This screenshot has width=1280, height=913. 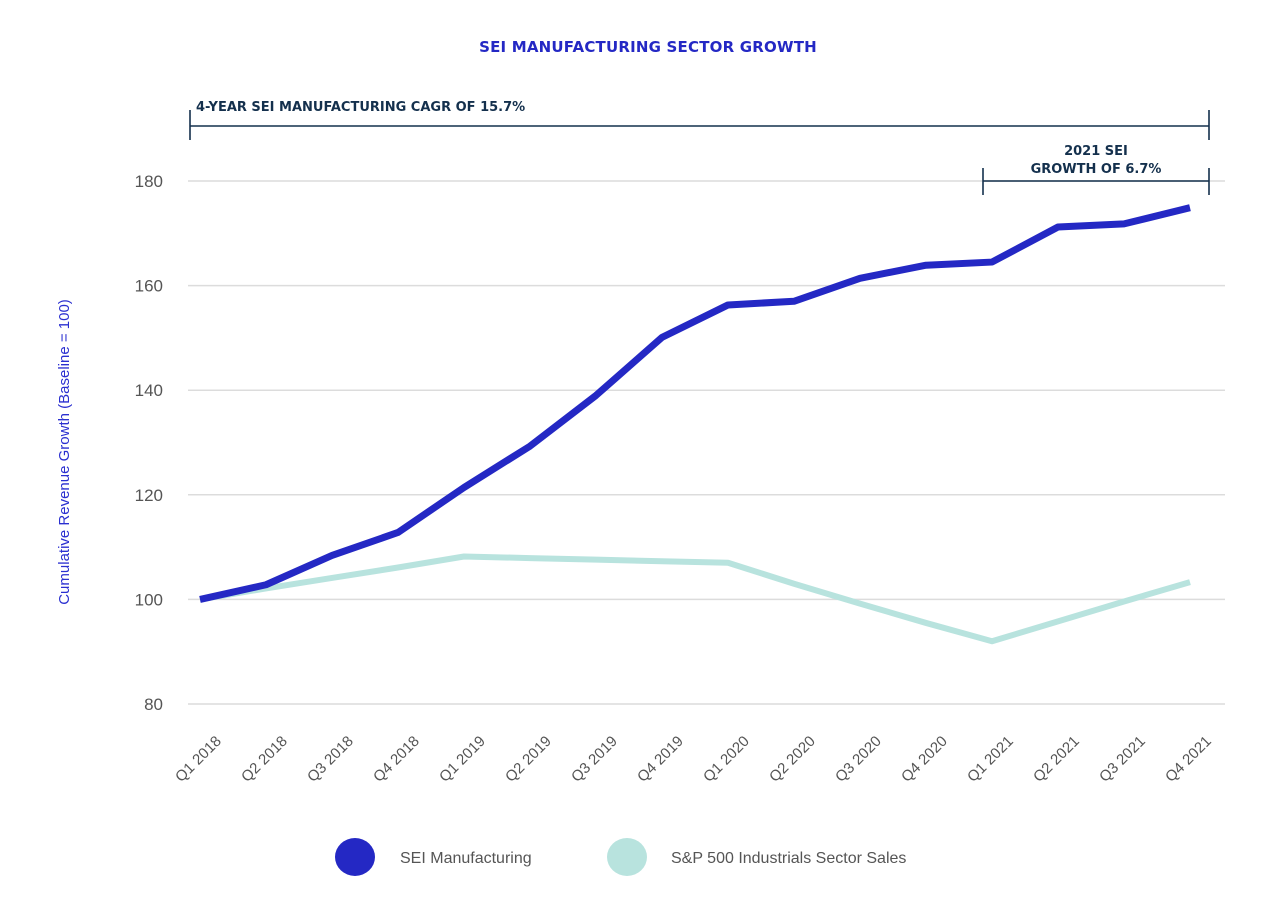 What do you see at coordinates (149, 599) in the screenshot?
I see `y-tick-label: 100` at bounding box center [149, 599].